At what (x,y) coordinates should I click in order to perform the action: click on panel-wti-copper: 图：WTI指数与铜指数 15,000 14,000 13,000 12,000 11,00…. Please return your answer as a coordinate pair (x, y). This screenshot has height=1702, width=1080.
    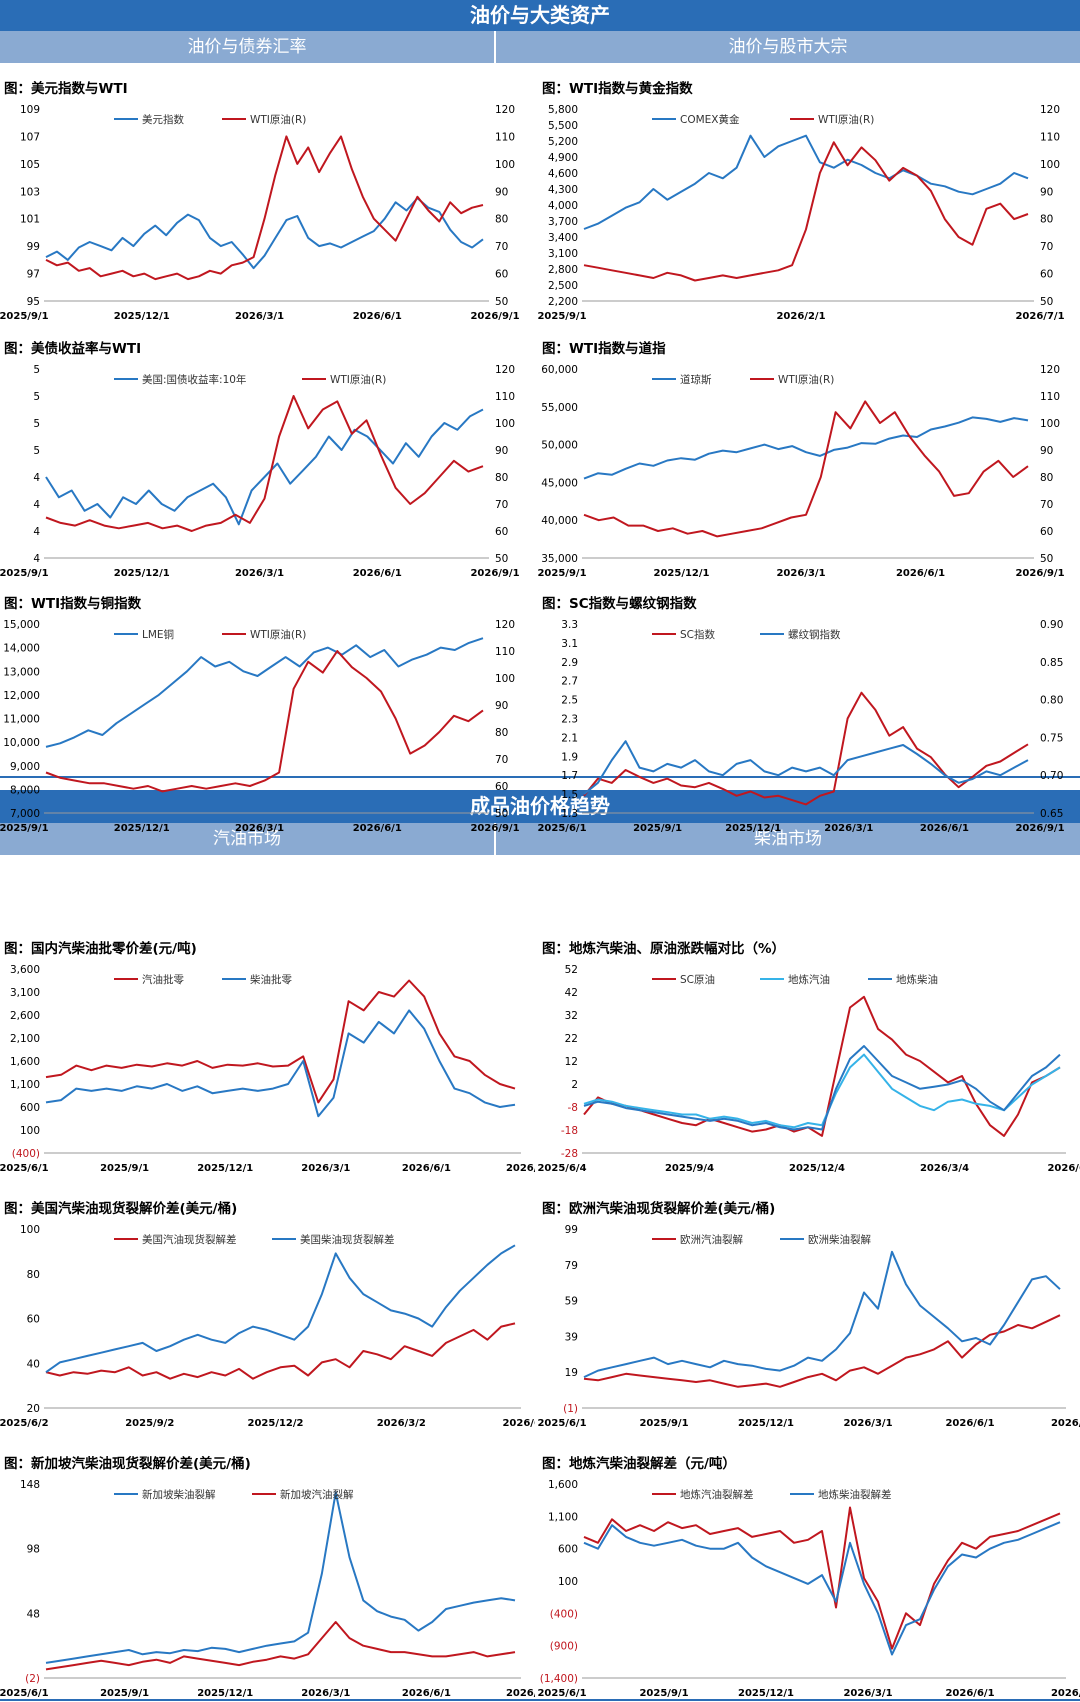
    Looking at the image, I should click on (267, 712).